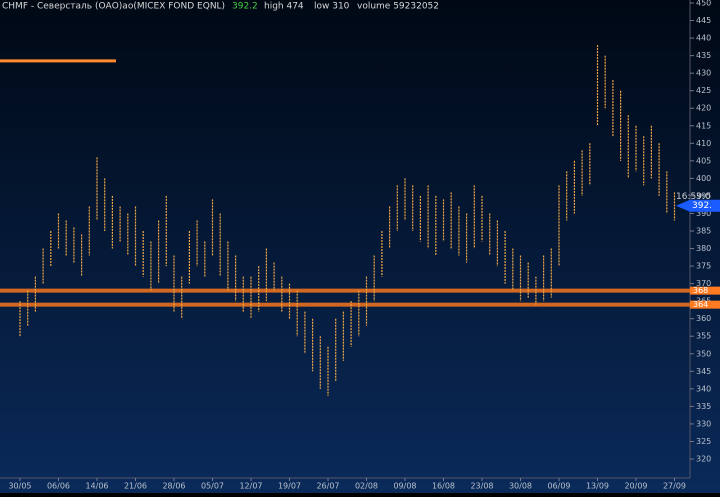  Describe the element at coordinates (398, 7) in the screenshot. I see `stat: volume 59232052` at that location.